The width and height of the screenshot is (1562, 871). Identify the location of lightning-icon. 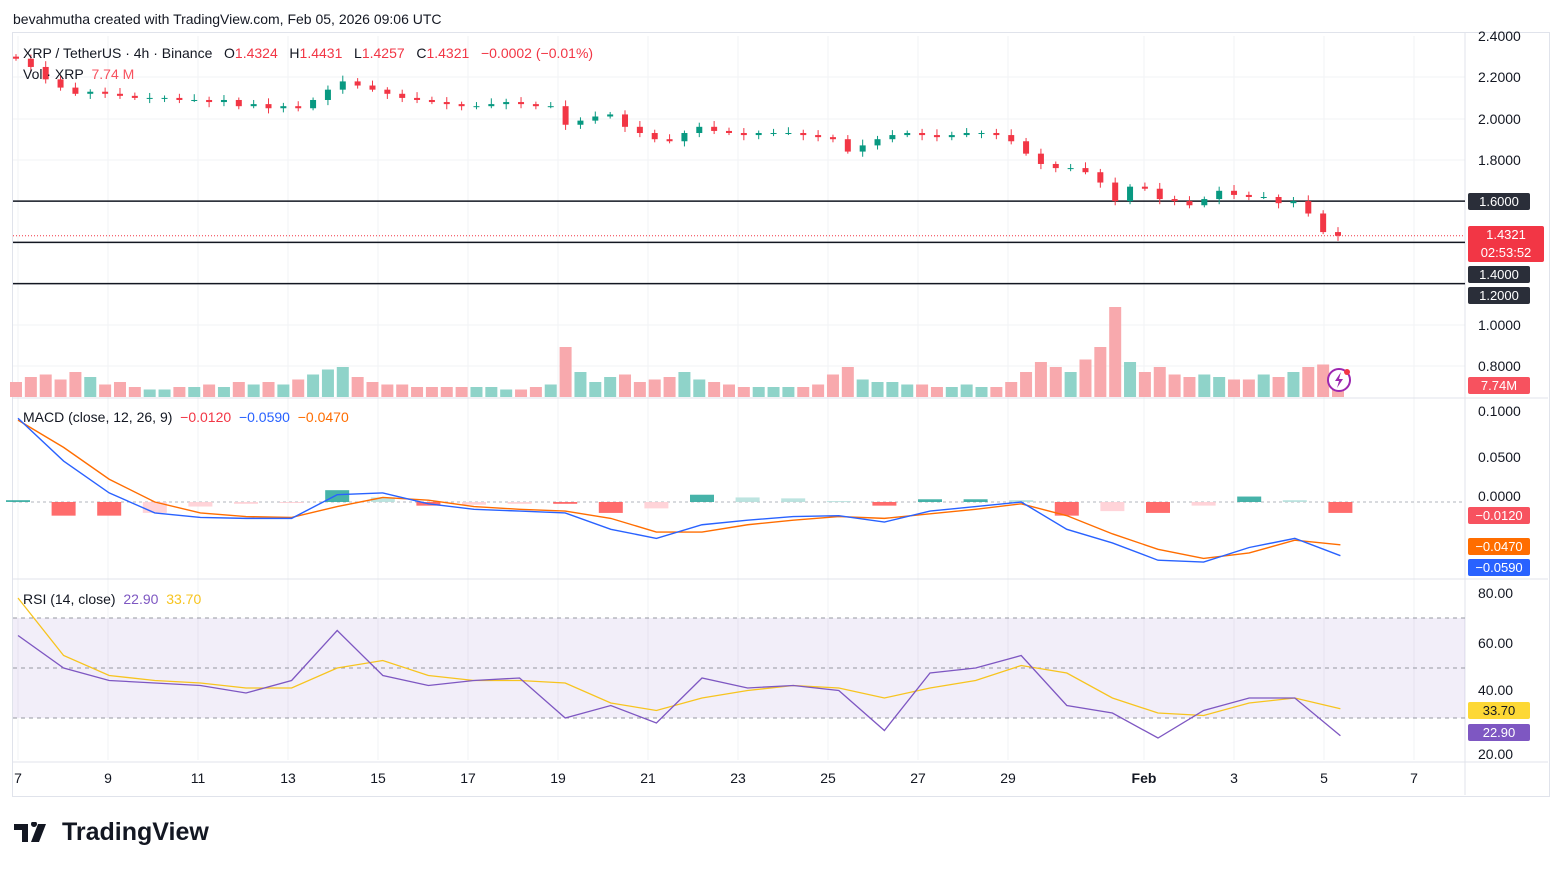
(1339, 380).